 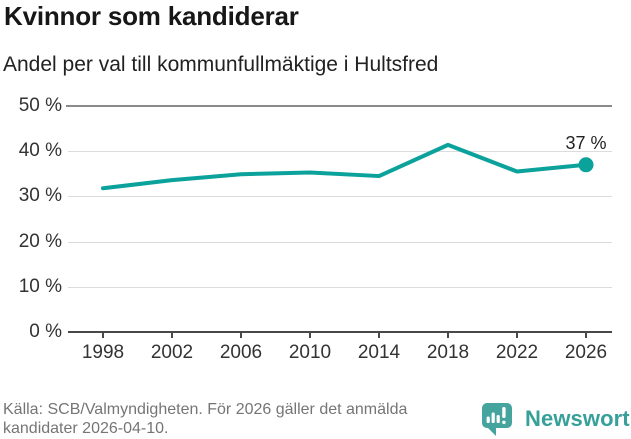 What do you see at coordinates (448, 352) in the screenshot?
I see `x-axis-label: 2018` at bounding box center [448, 352].